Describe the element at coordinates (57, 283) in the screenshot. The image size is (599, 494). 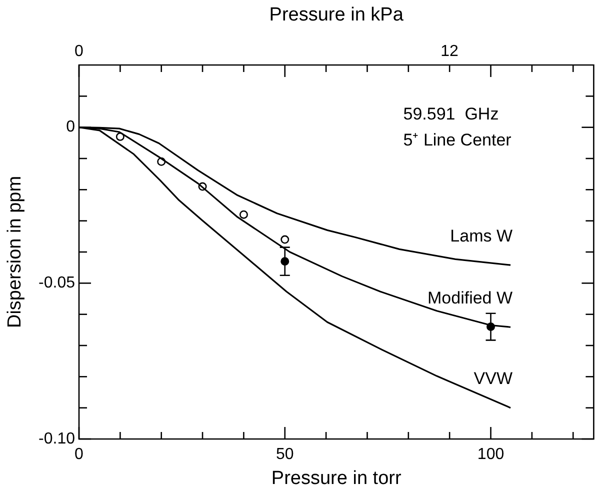
I see `y-tick-label: -0.05` at that location.